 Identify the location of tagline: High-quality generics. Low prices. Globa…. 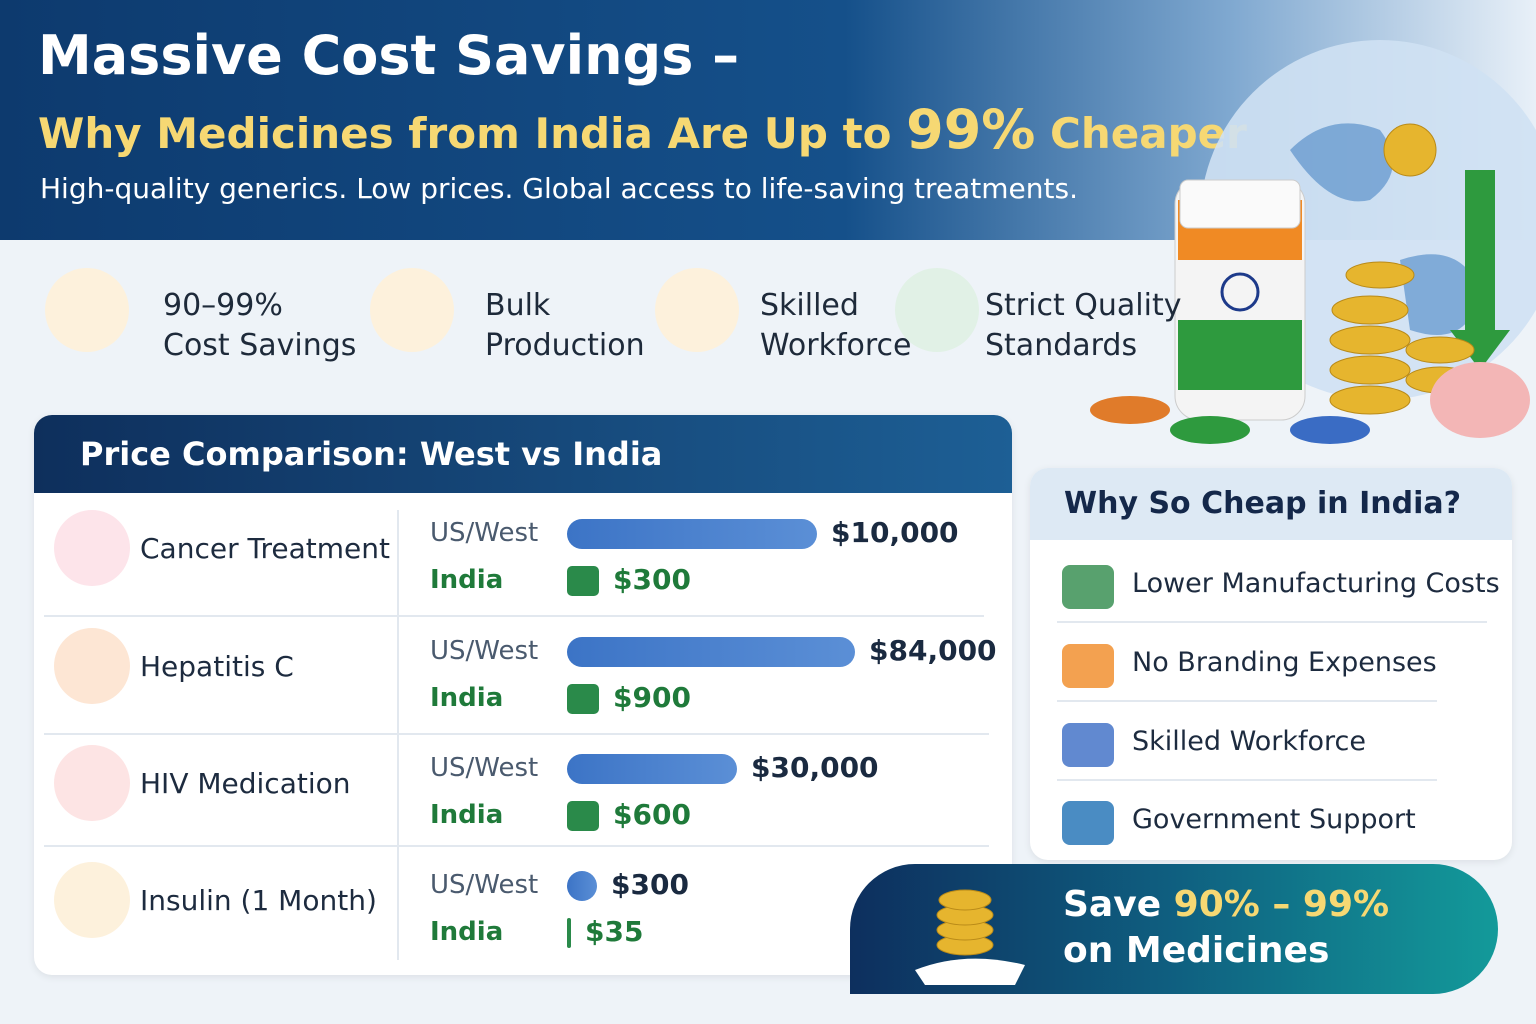
(559, 188).